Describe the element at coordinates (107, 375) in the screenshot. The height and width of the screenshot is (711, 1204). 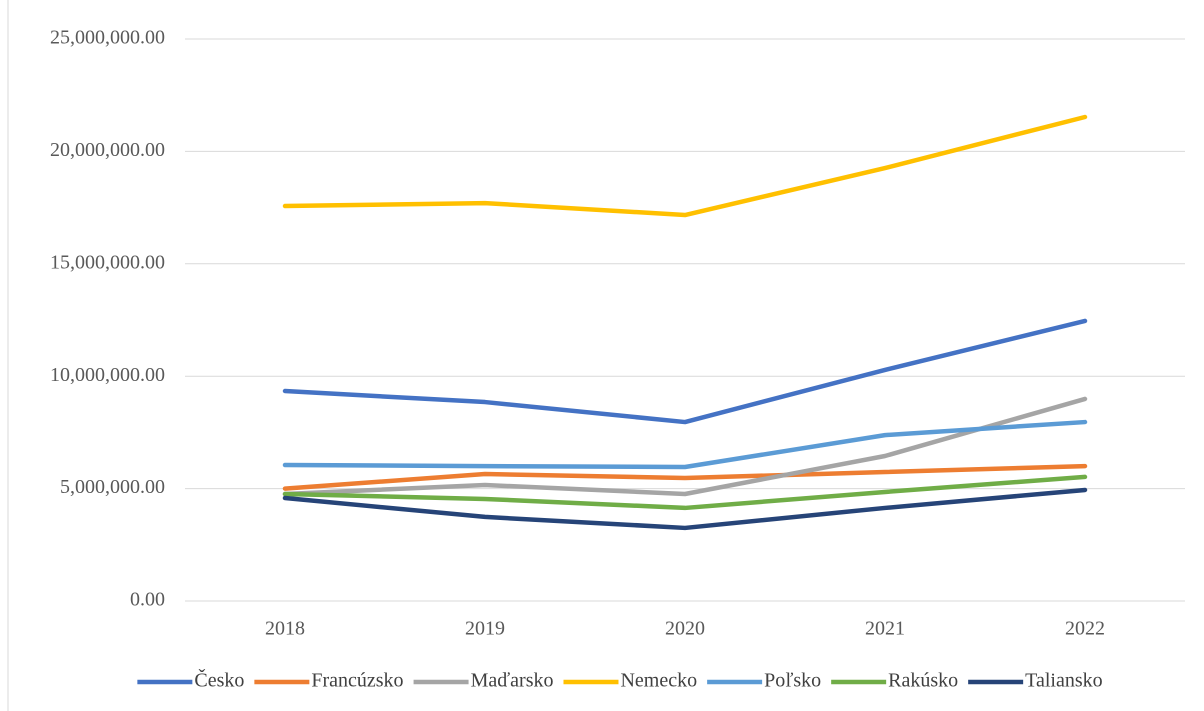
I see `y-tick-label: 10,000,000.00` at that location.